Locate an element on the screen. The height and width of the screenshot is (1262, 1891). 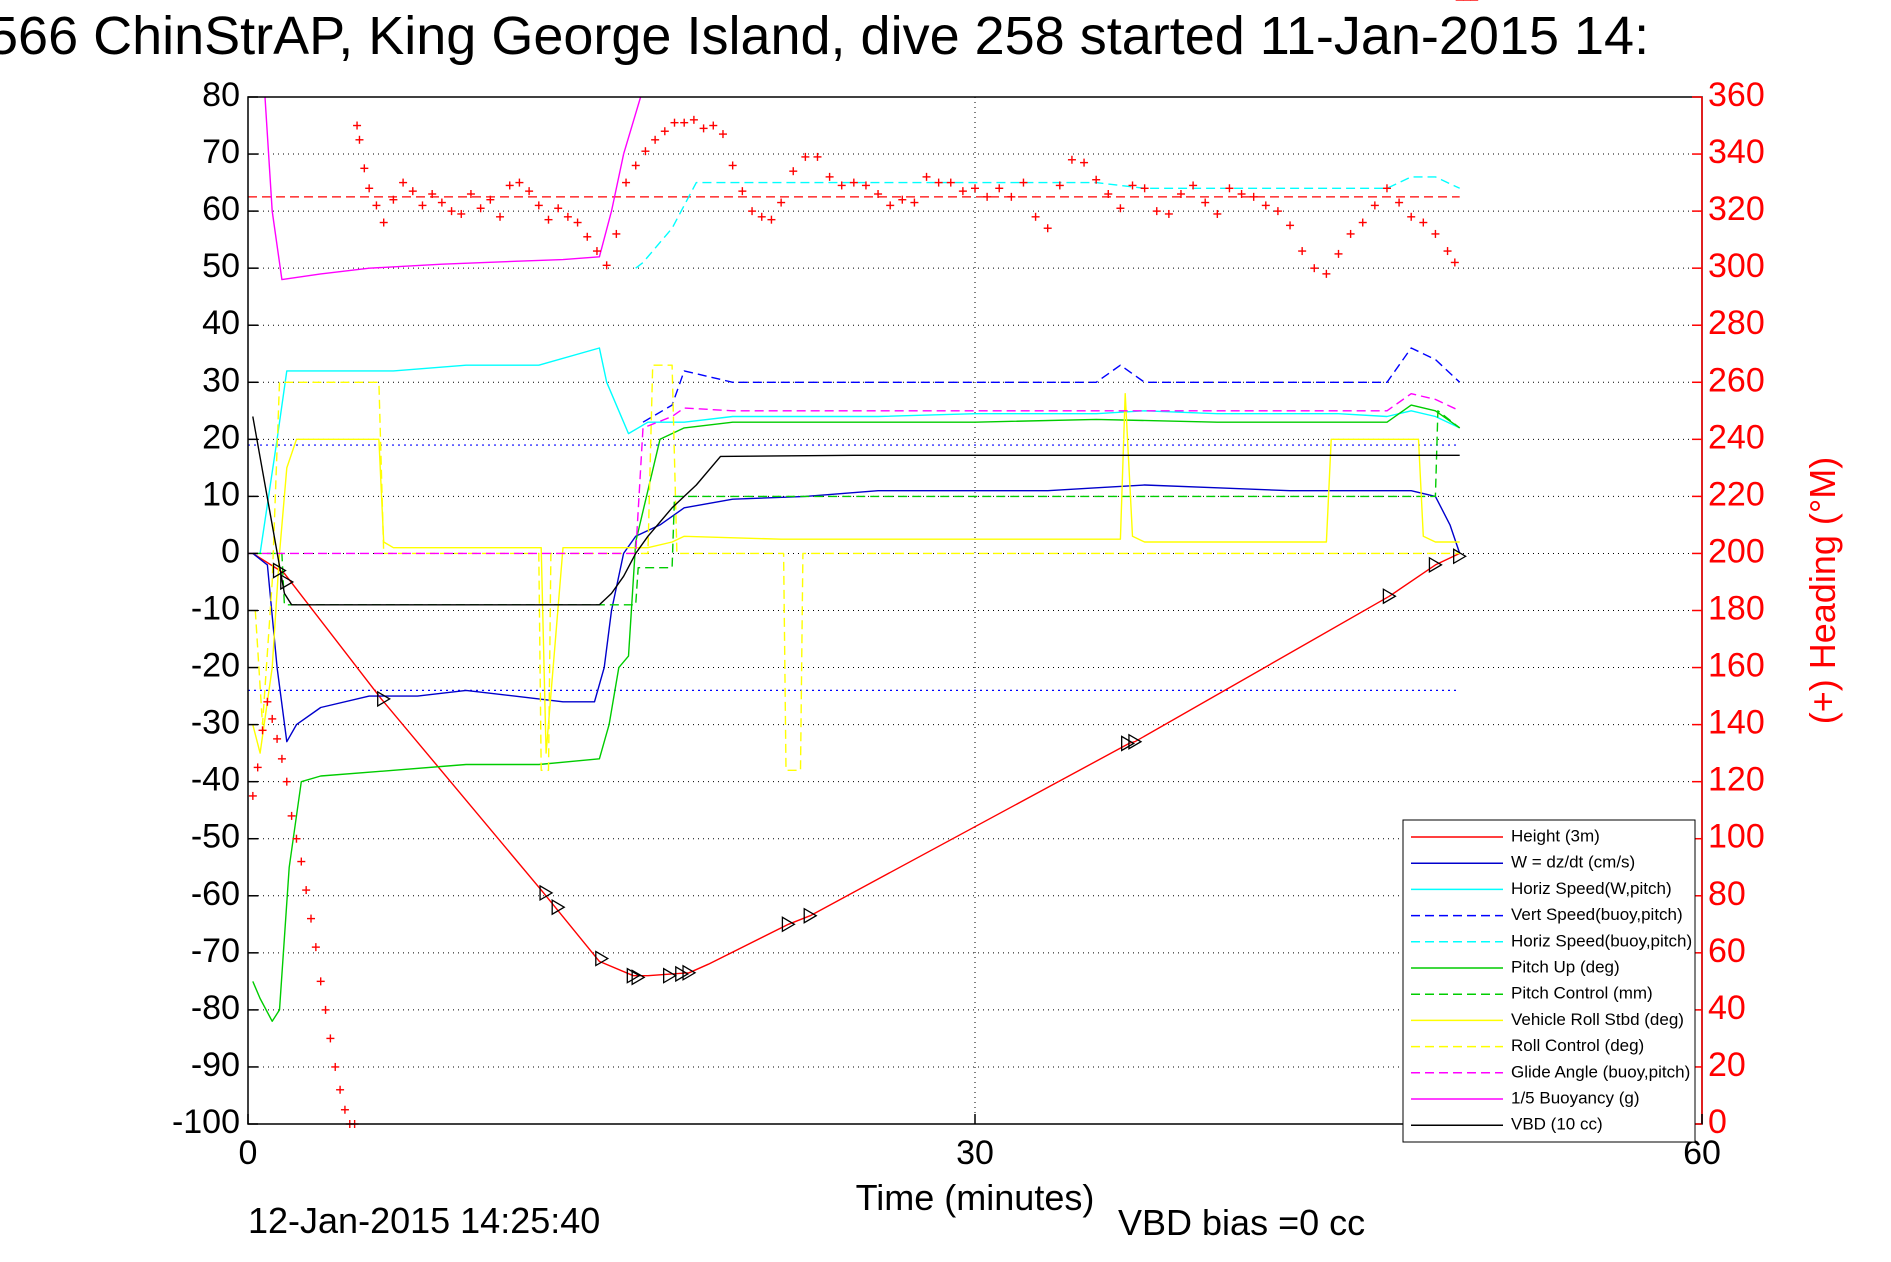
legend-entry: Pitch Up (deg) is located at coordinates (1515, 966).